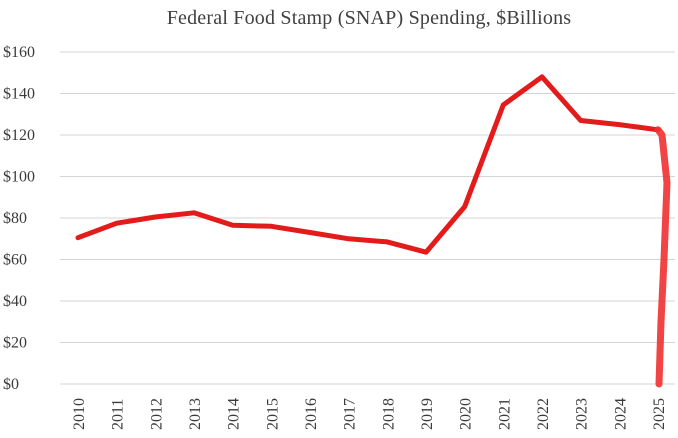 The width and height of the screenshot is (678, 438). What do you see at coordinates (466, 414) in the screenshot?
I see `x-tick-label: 2020` at bounding box center [466, 414].